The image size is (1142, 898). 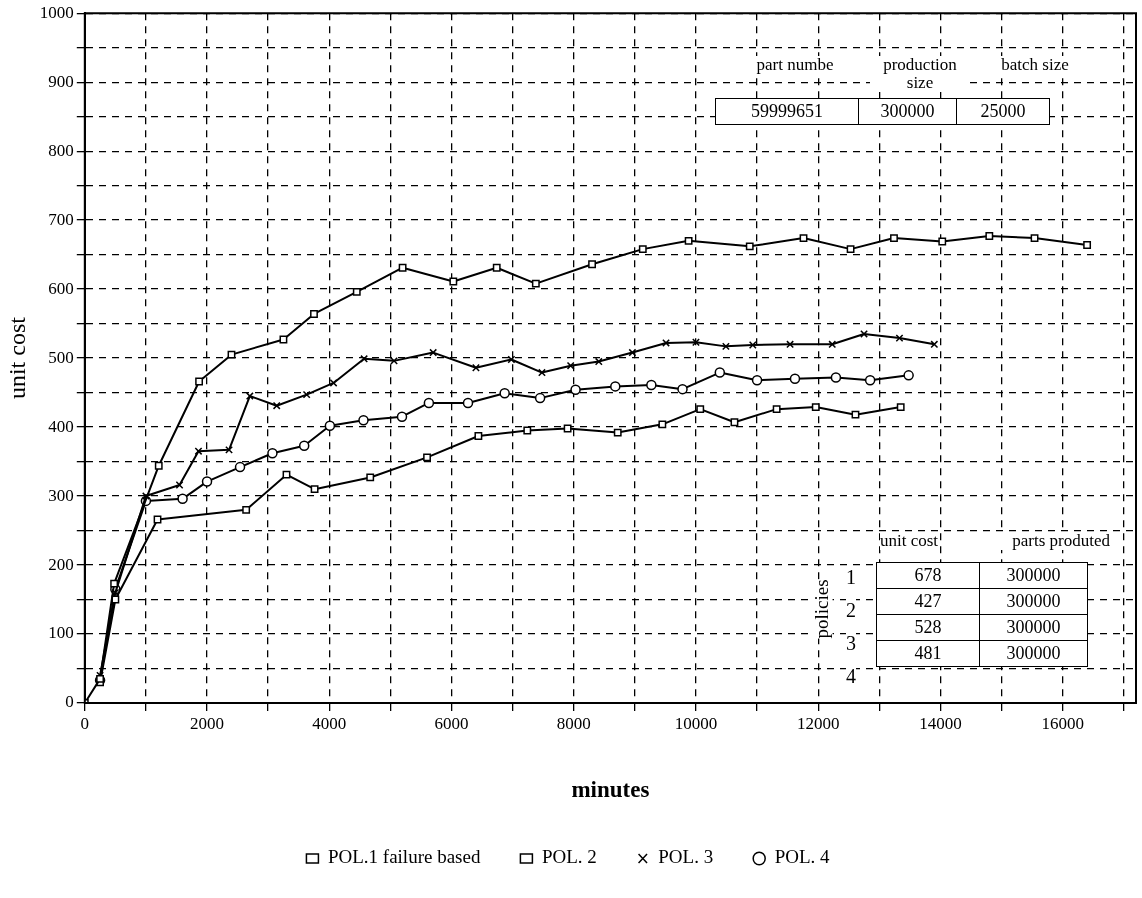 What do you see at coordinates (404, 857) in the screenshot?
I see `legend-label: POL.1 failure based` at bounding box center [404, 857].